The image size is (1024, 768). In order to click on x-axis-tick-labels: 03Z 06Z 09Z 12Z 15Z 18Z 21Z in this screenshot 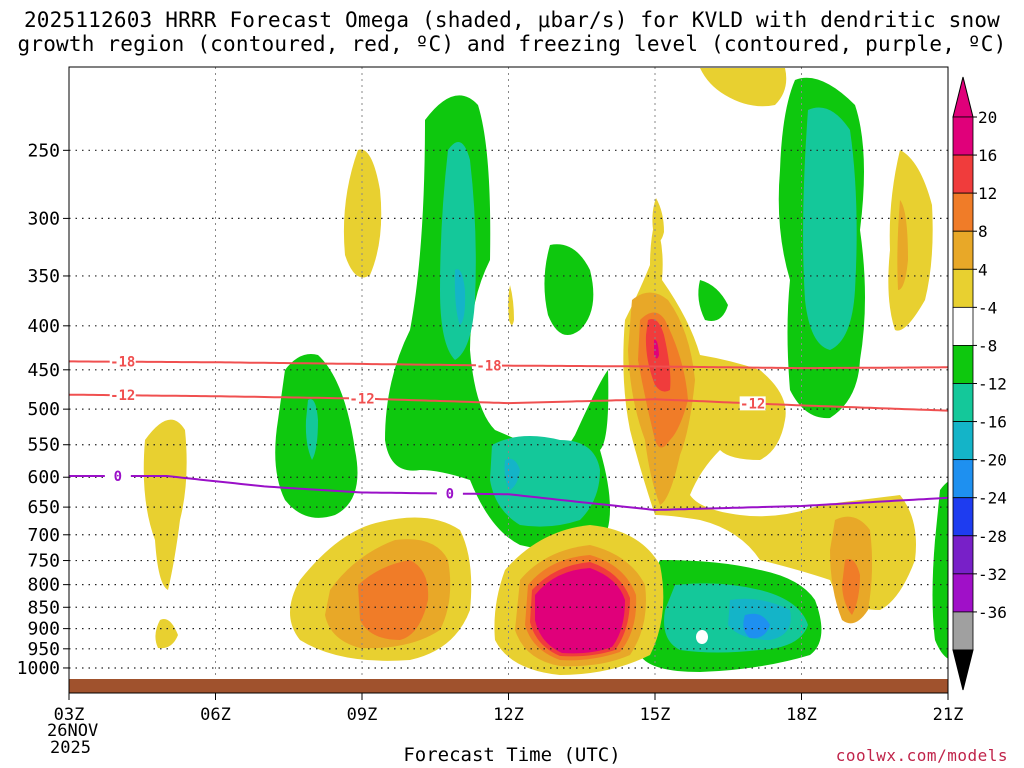, I will do `click(509, 715)`.